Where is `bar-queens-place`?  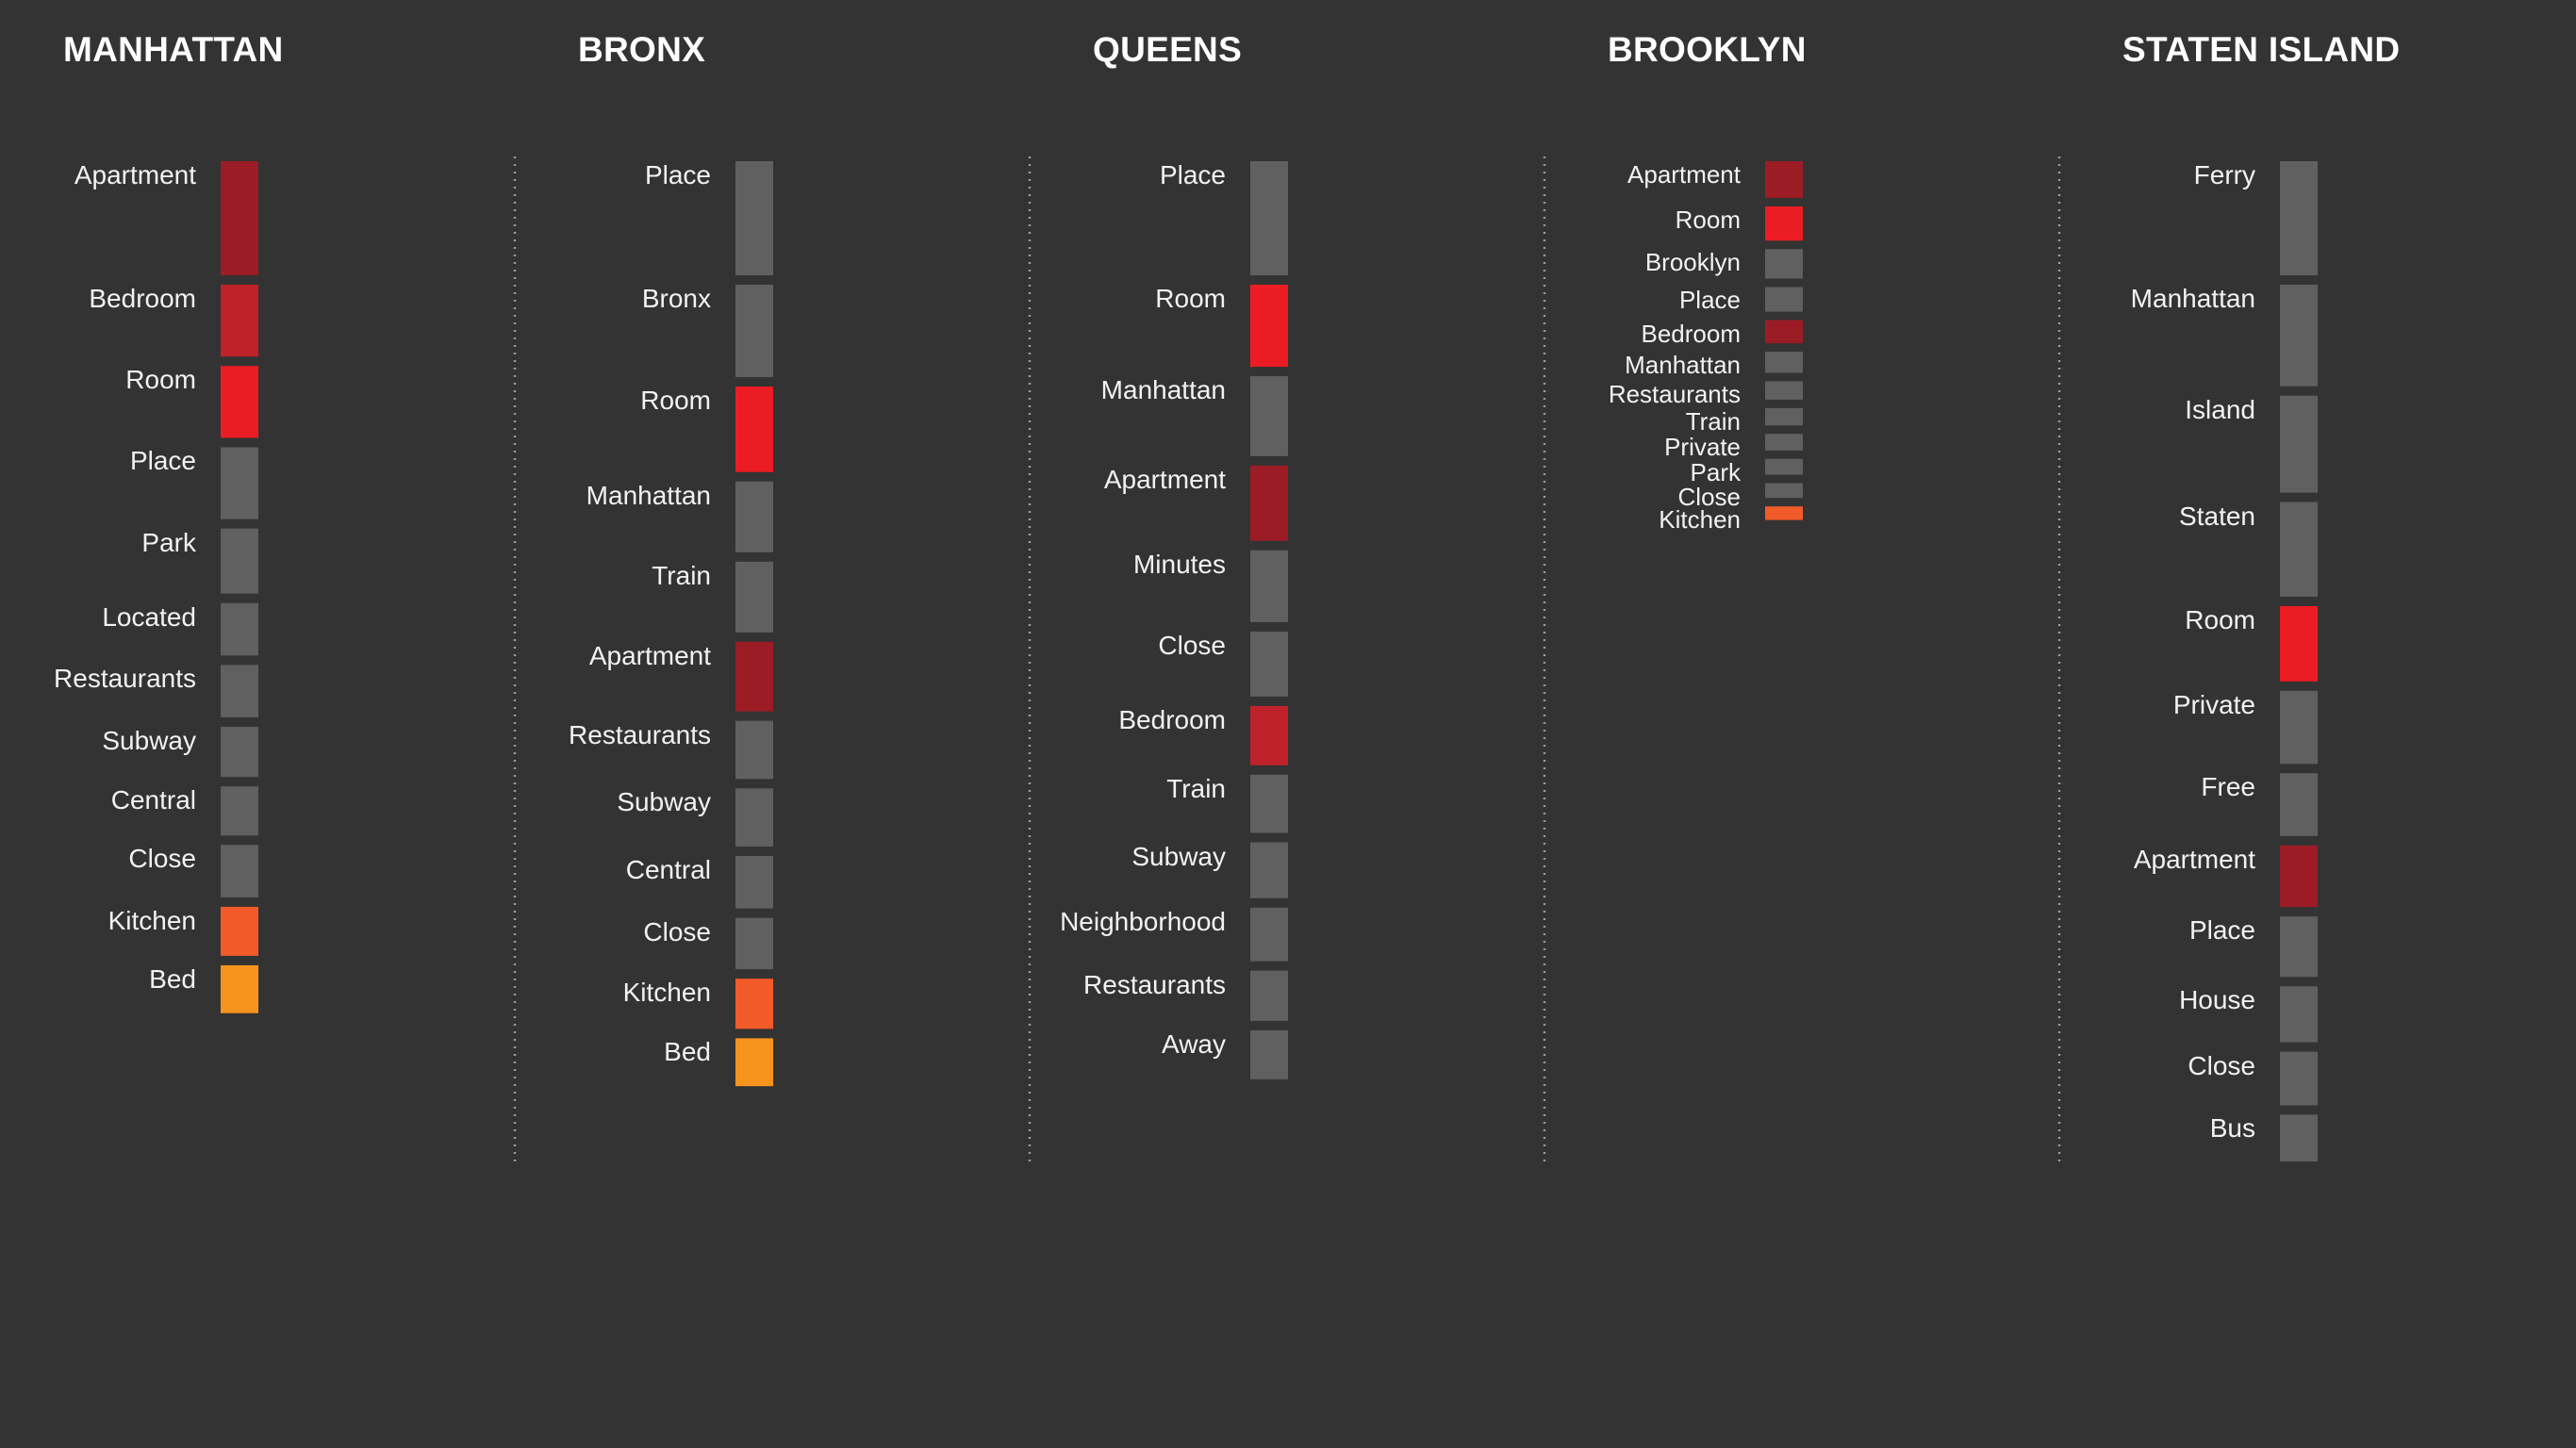
bar-queens-place is located at coordinates (1269, 218).